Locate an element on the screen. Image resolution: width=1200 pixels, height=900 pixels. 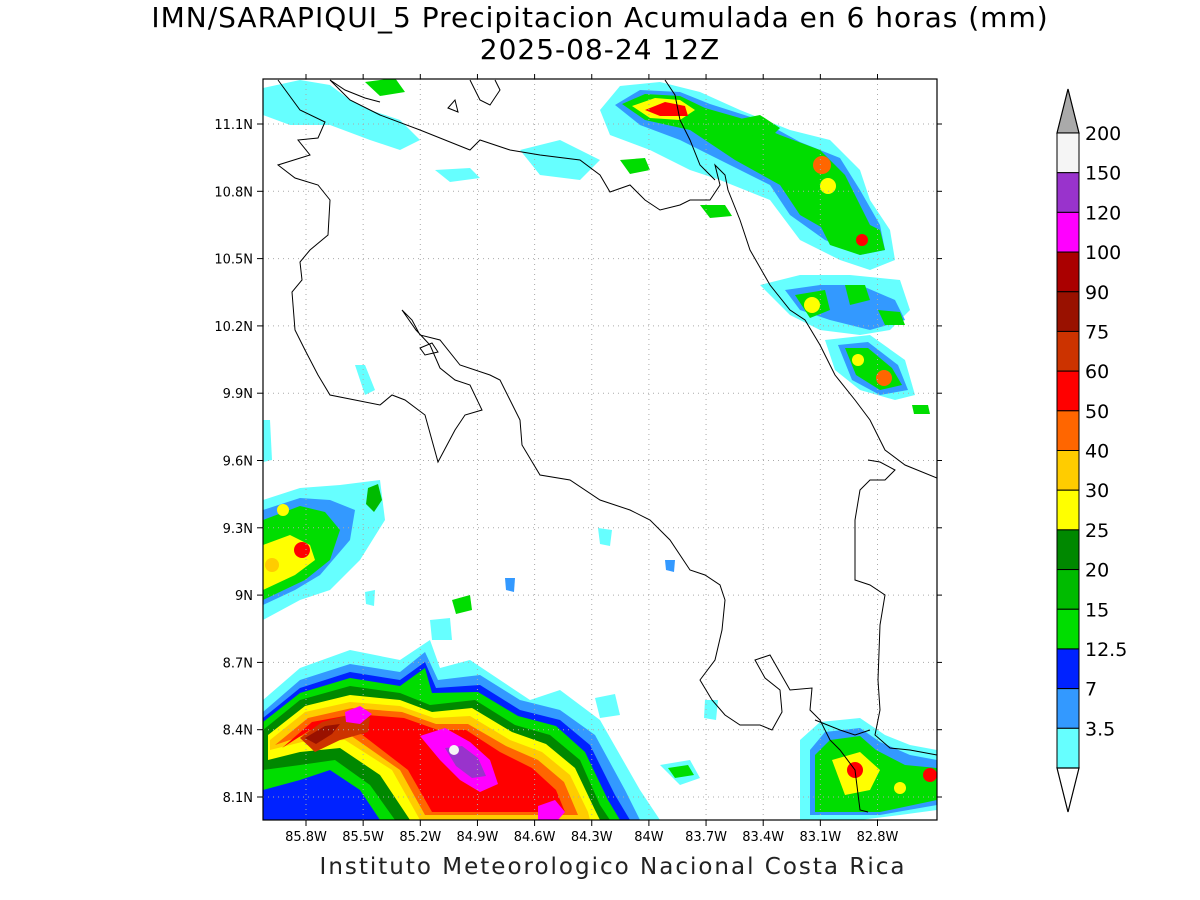
colorbar-label: 12.5 is located at coordinates (1106, 650).